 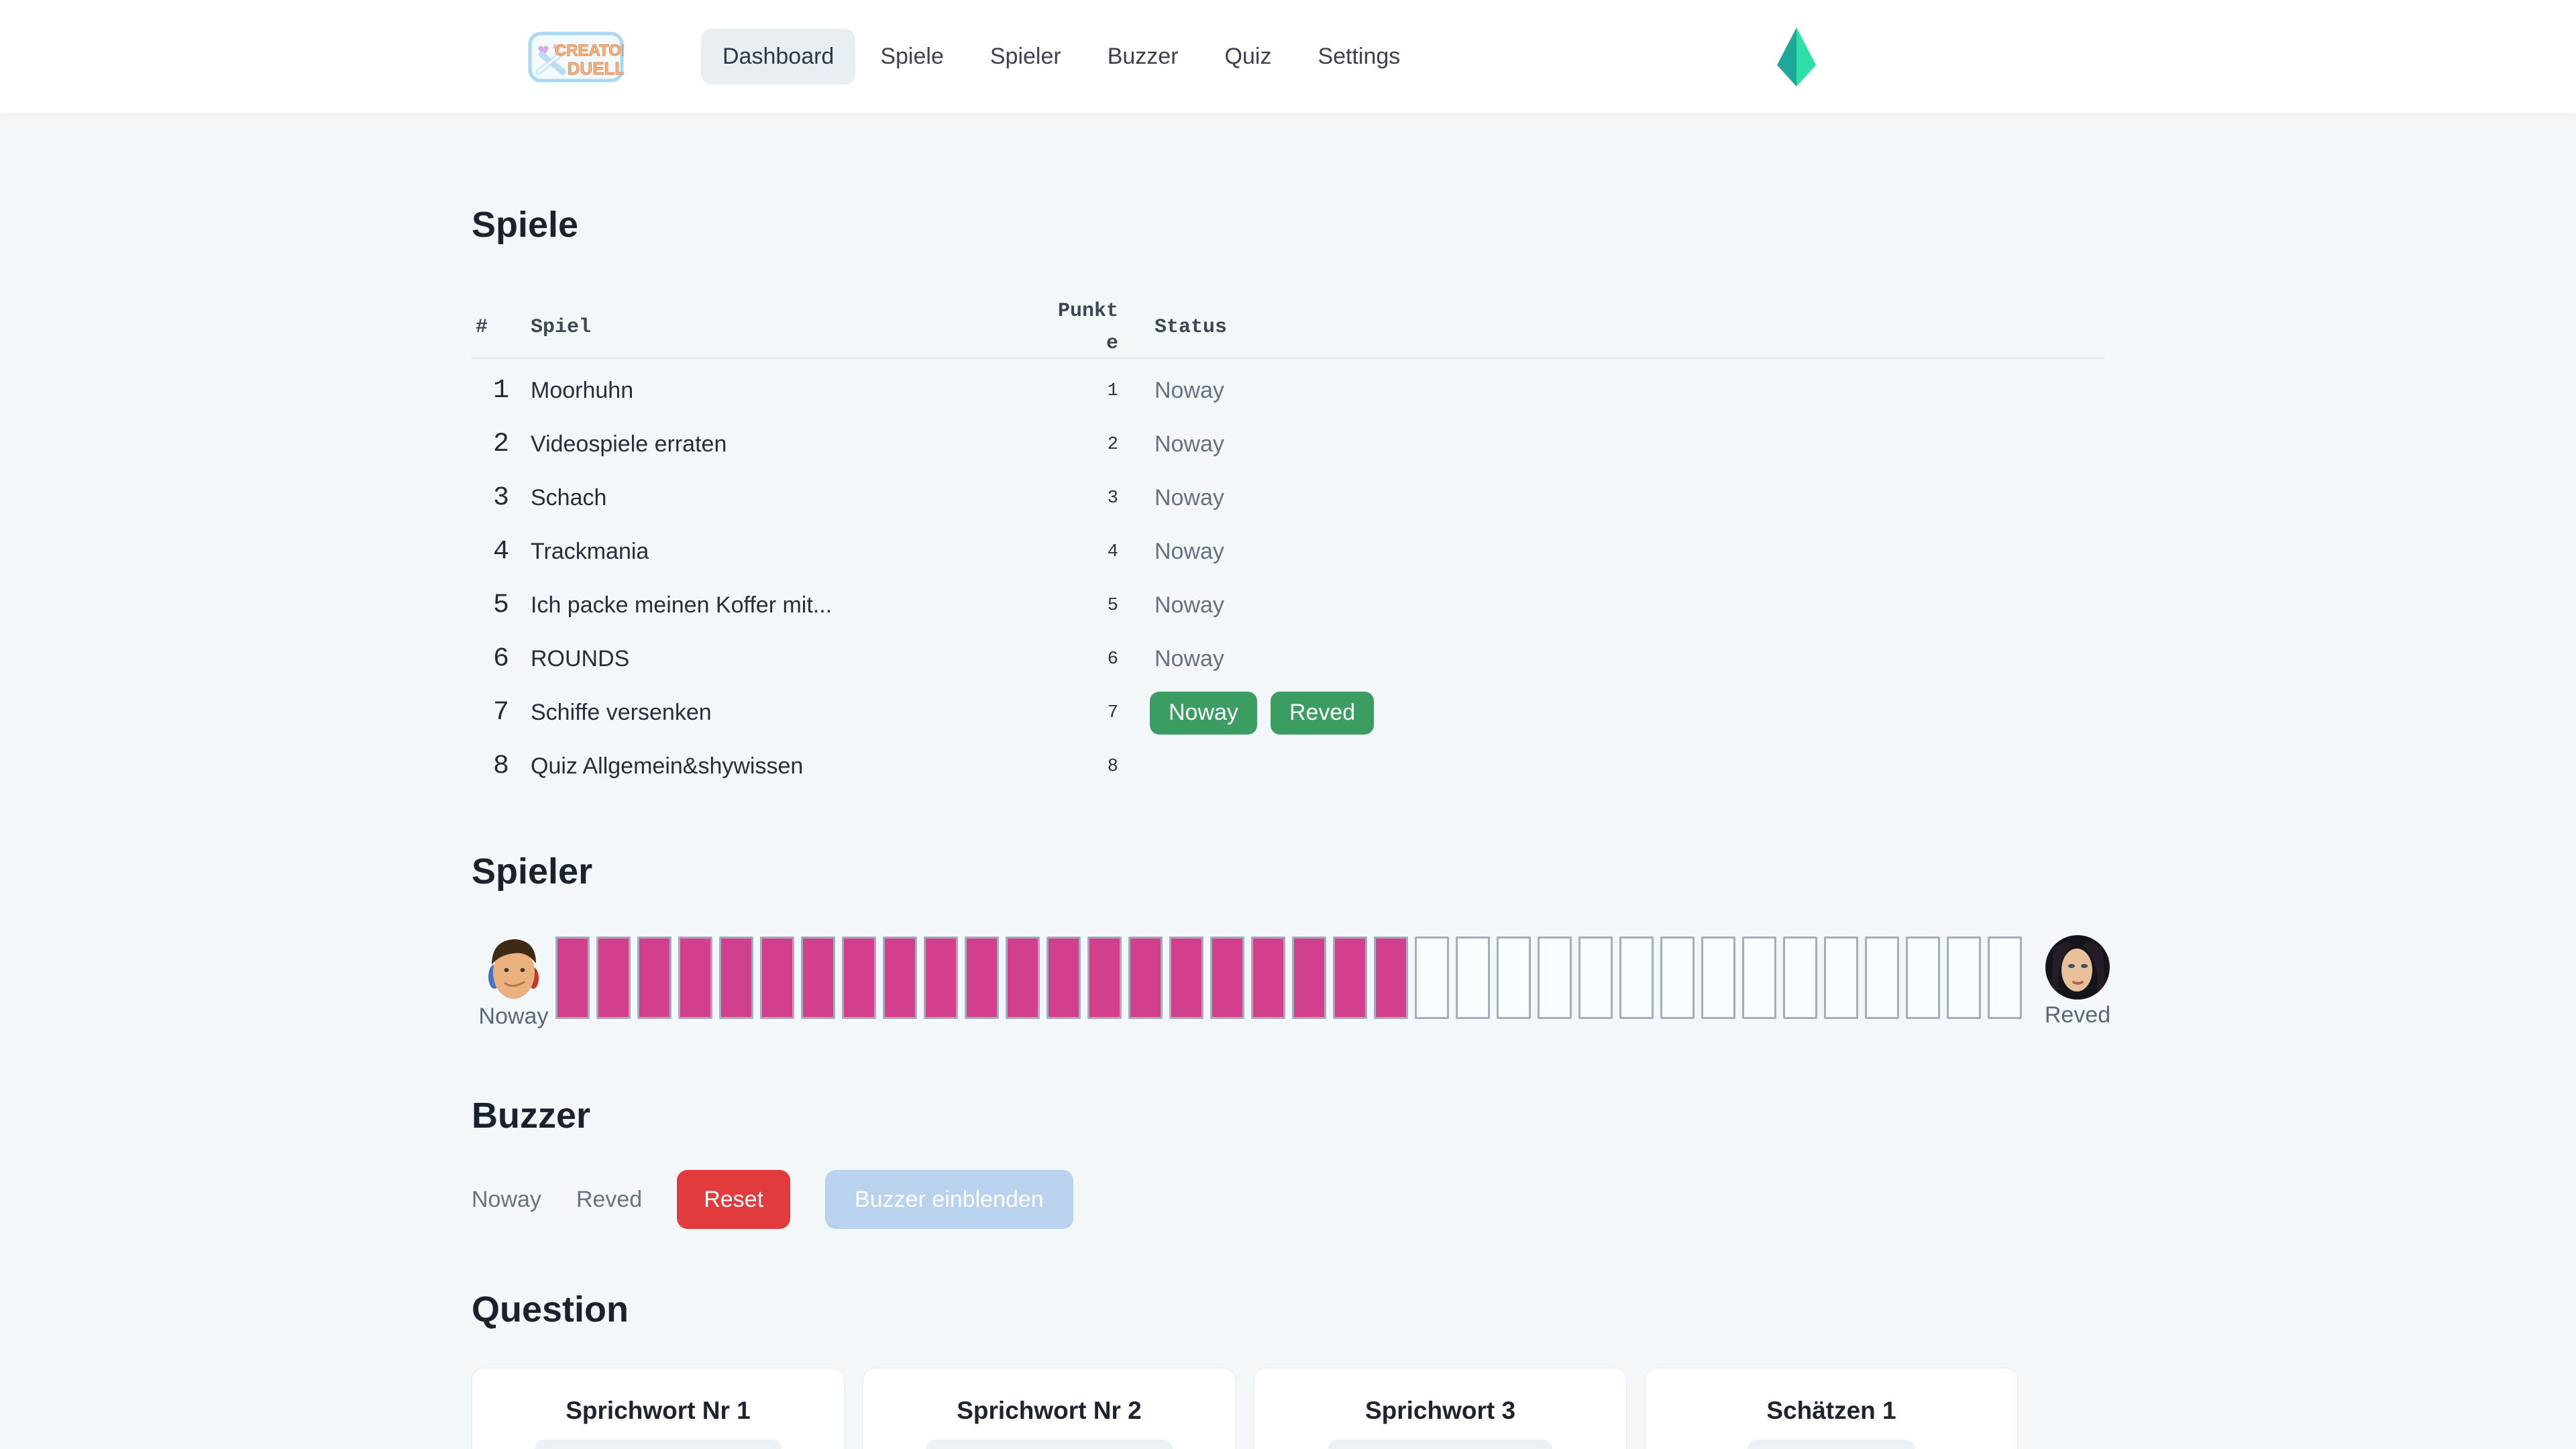 What do you see at coordinates (500, 713) in the screenshot?
I see `row-number: 7` at bounding box center [500, 713].